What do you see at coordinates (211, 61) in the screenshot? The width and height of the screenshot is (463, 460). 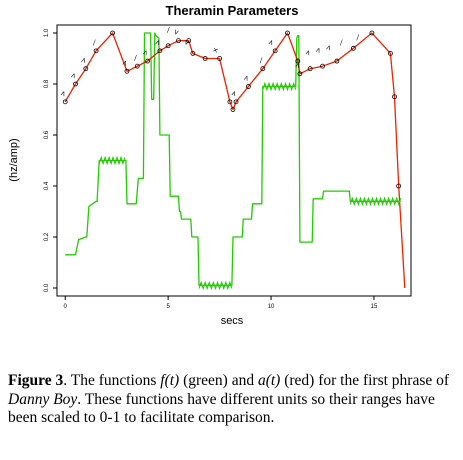 I see `marker-layer: >>>—>—>>—<<×>>—>>> > >——` at bounding box center [211, 61].